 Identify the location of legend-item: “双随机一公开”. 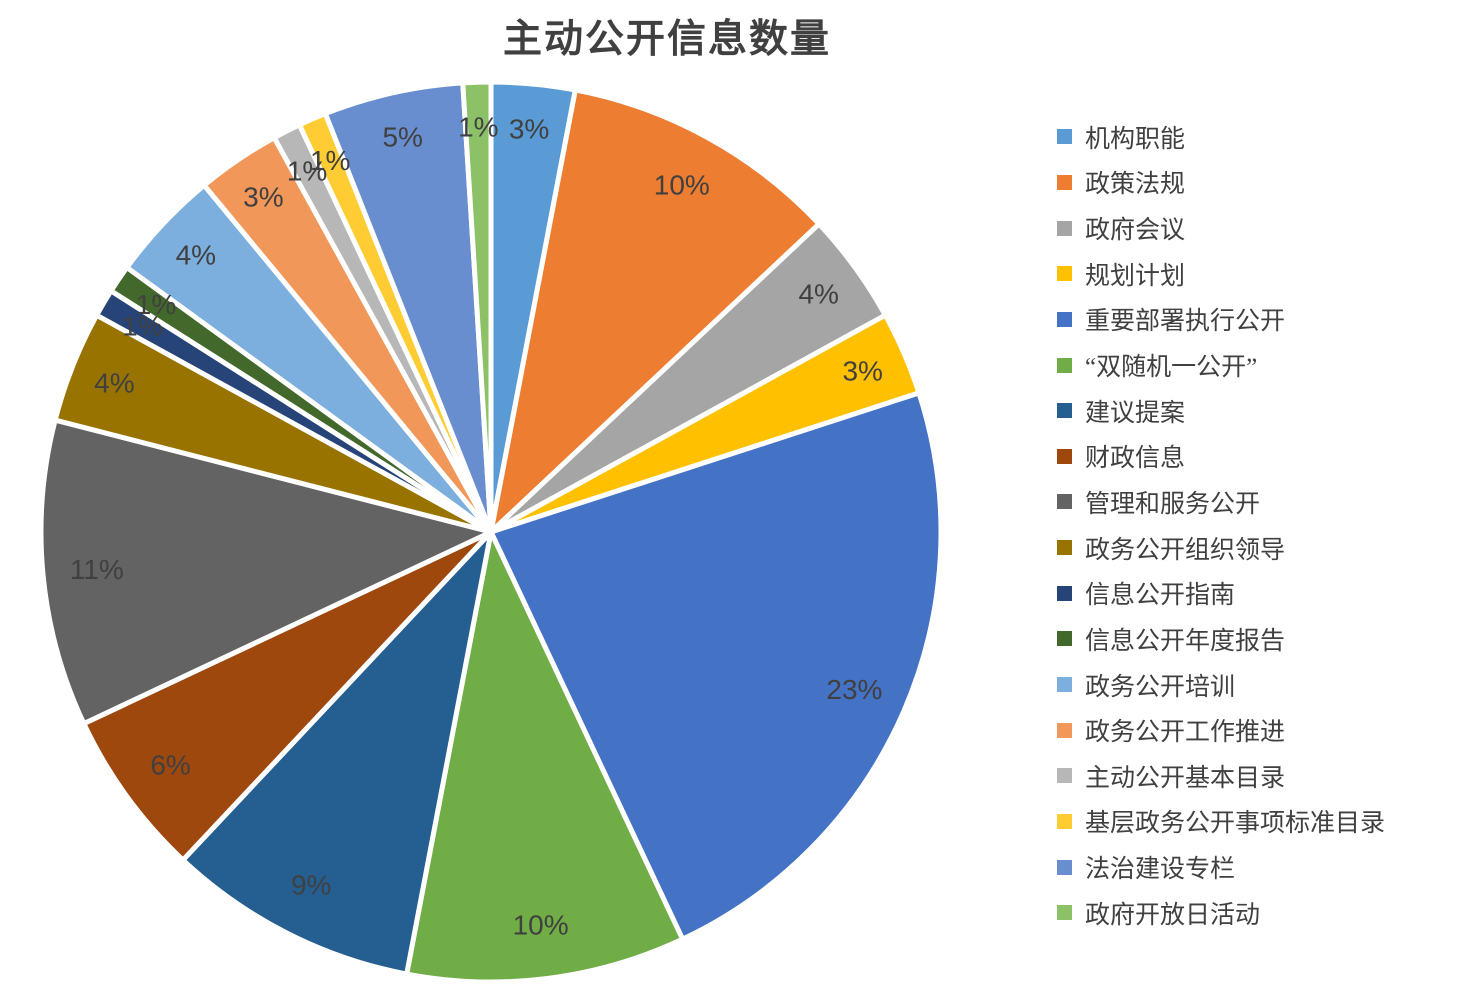
(1221, 365).